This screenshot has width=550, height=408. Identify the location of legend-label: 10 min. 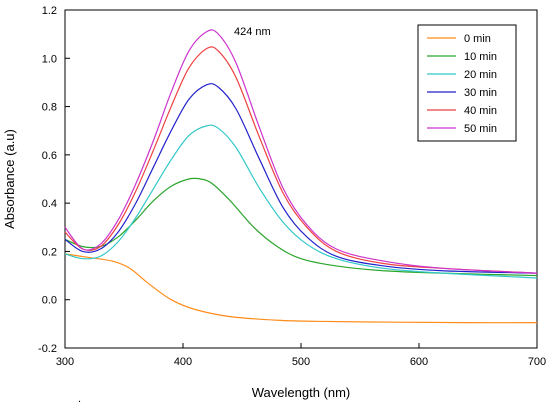
(480, 57).